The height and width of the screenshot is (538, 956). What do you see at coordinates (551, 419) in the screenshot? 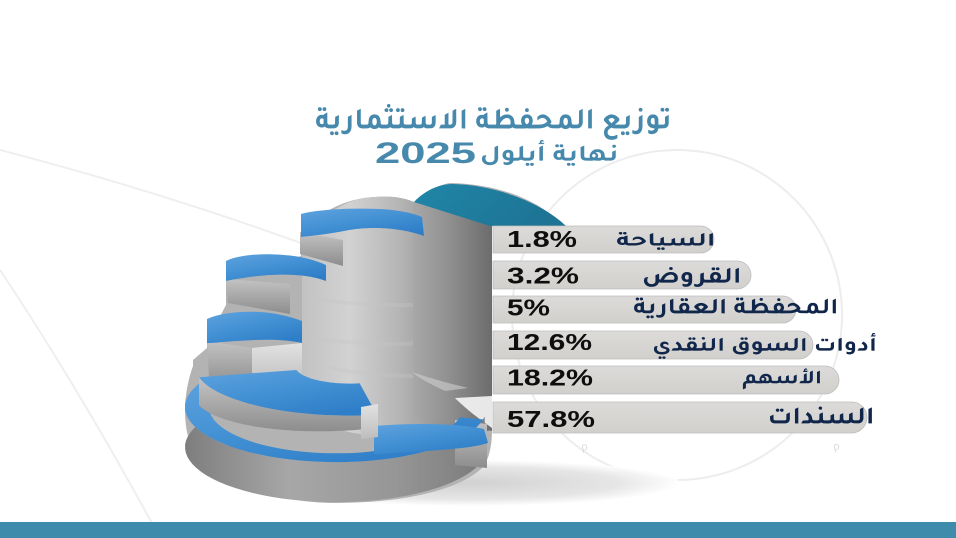
I see `svg-text: 57.8%` at bounding box center [551, 419].